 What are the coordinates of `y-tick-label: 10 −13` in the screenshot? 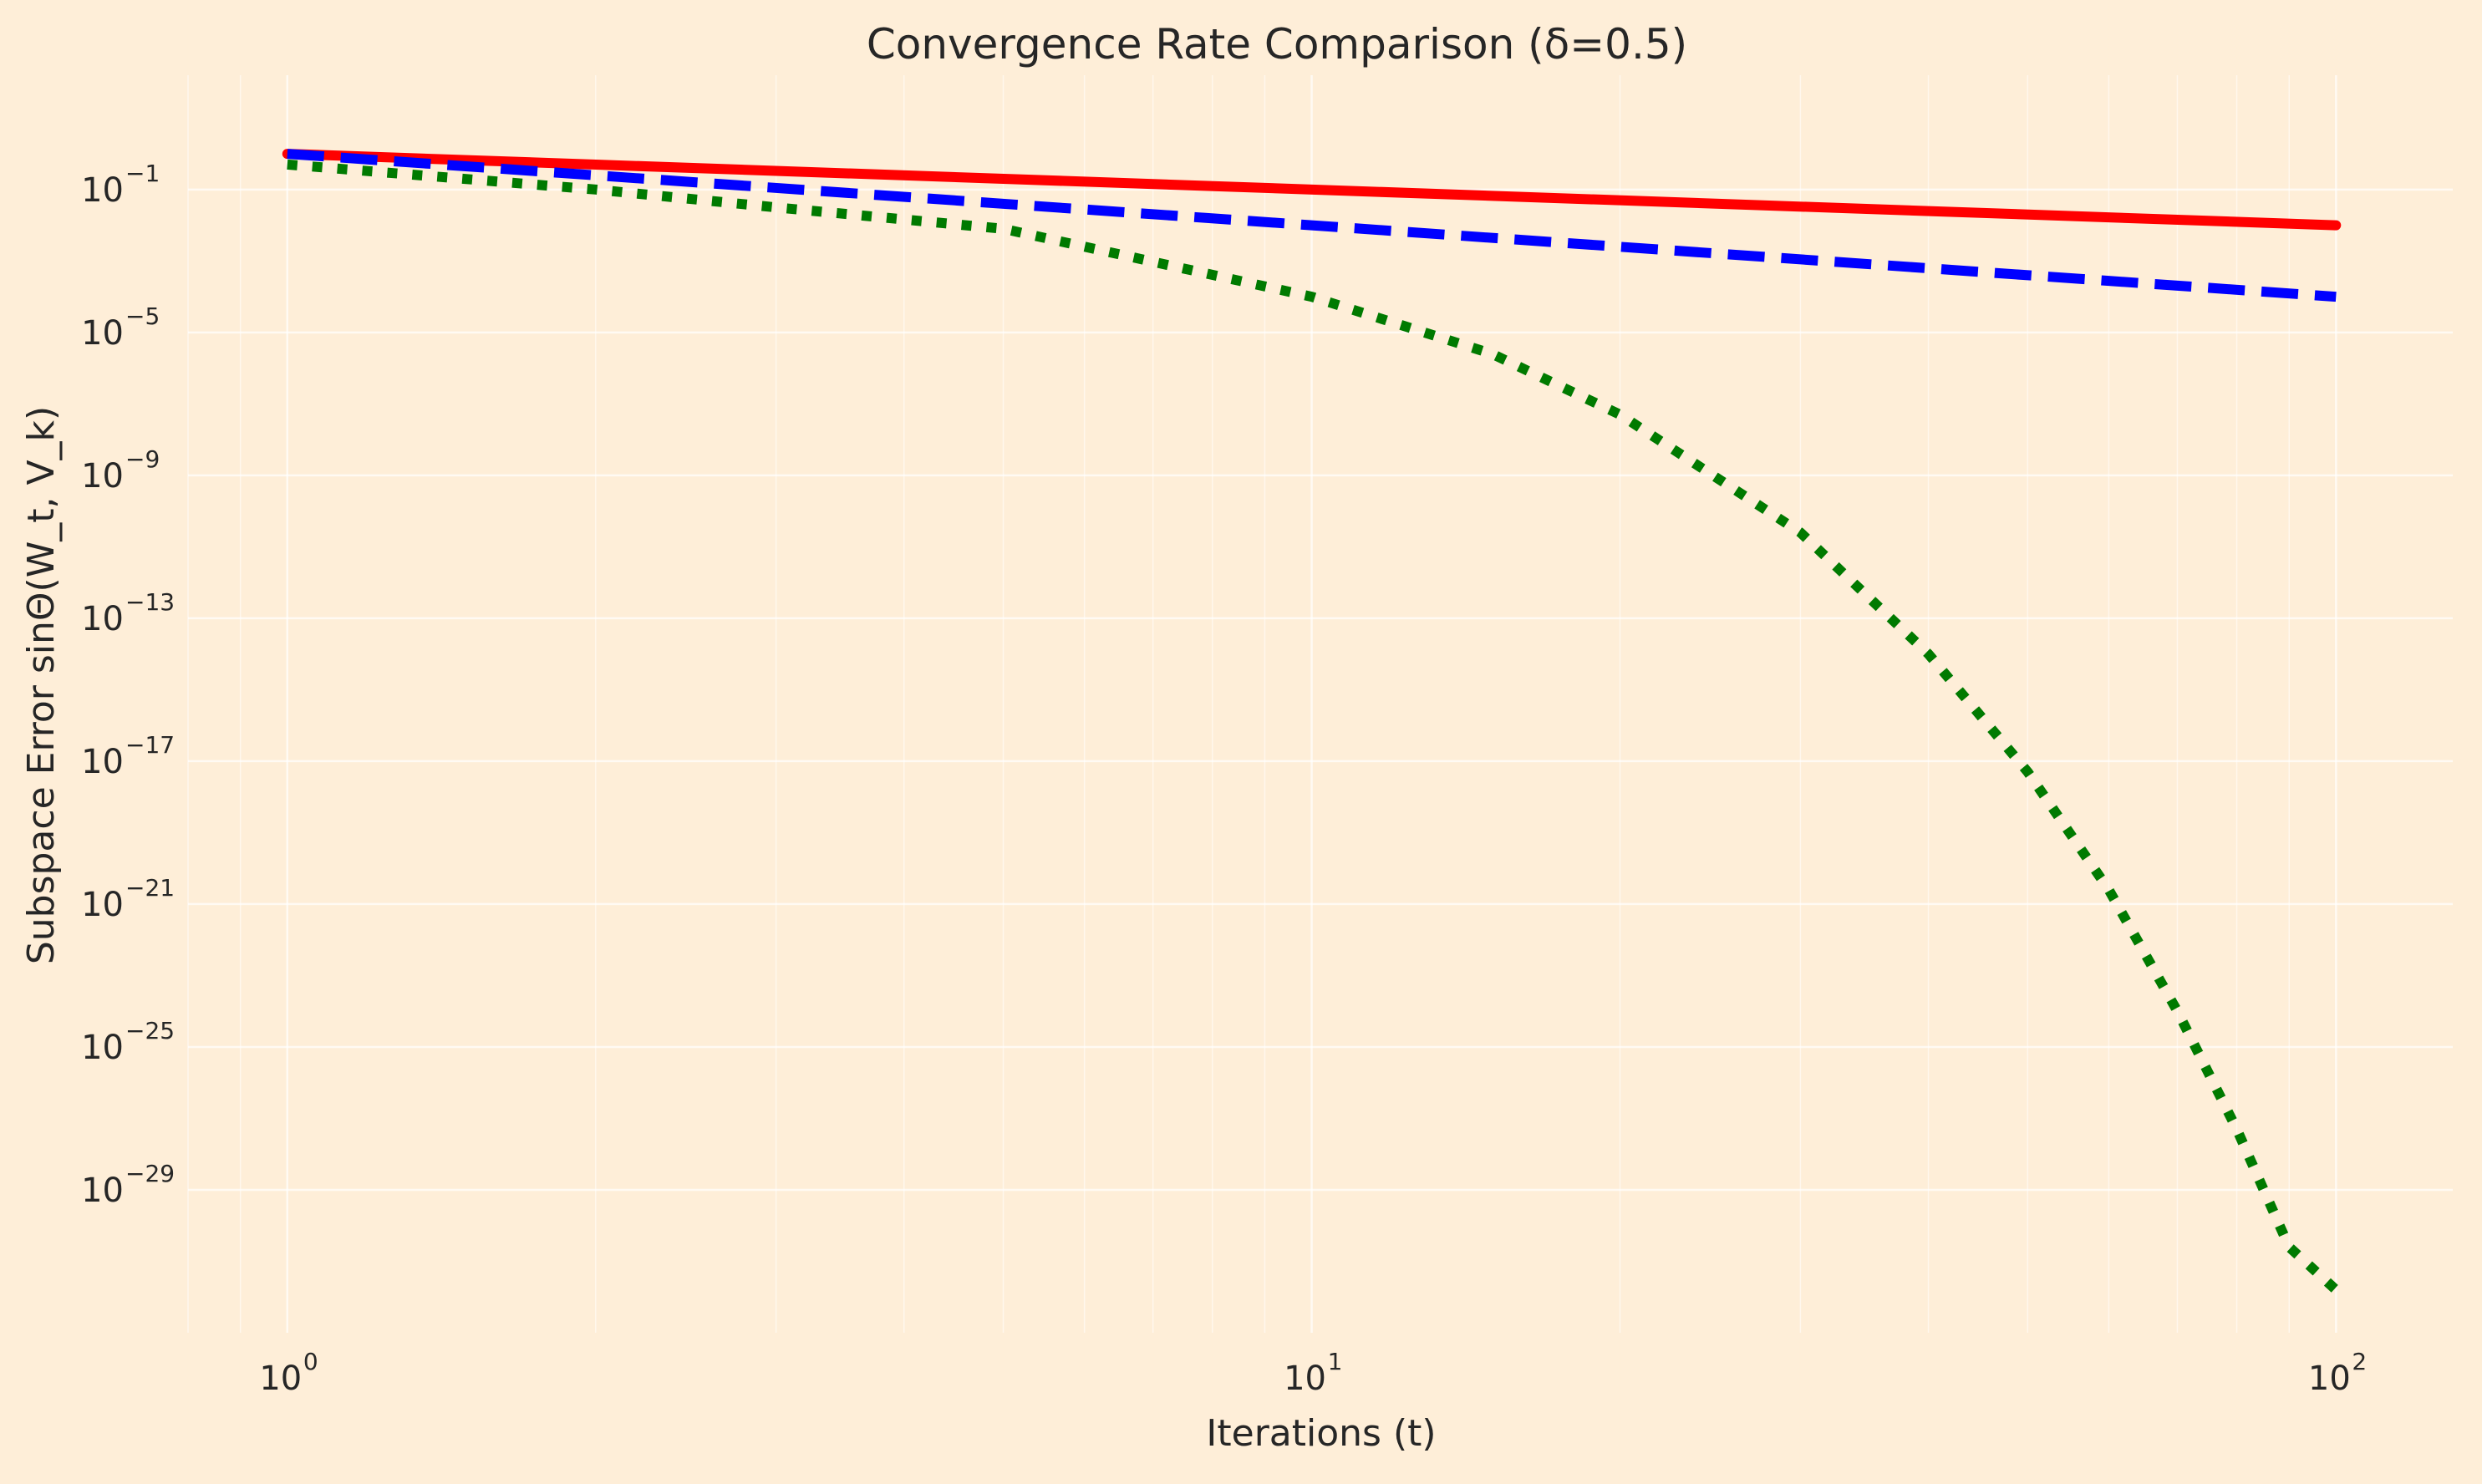 It's located at (128, 613).